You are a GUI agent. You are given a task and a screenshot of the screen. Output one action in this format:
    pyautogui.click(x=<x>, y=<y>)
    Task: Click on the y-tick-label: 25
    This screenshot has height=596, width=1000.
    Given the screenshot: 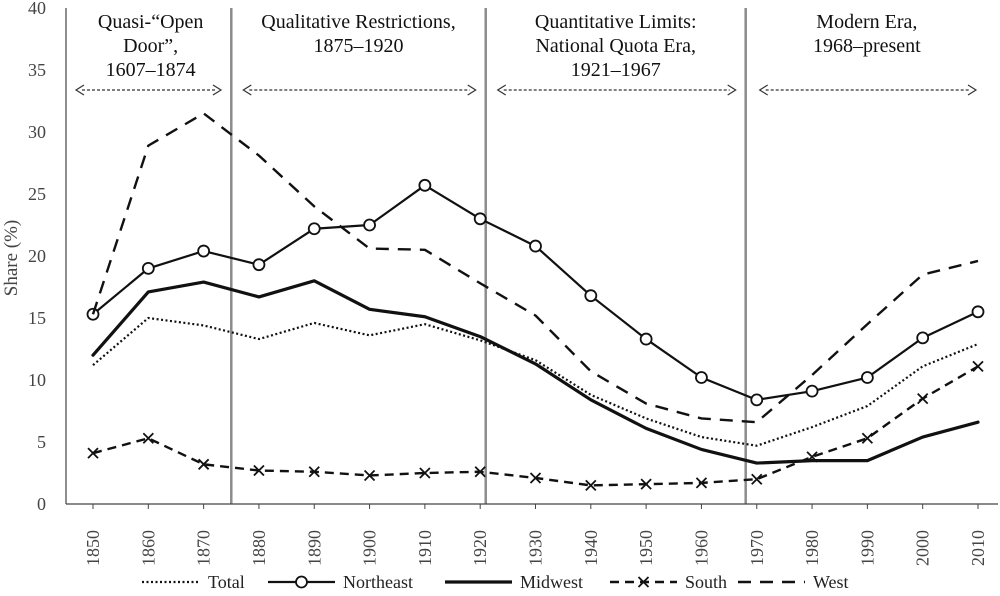 What is the action you would take?
    pyautogui.click(x=37, y=194)
    